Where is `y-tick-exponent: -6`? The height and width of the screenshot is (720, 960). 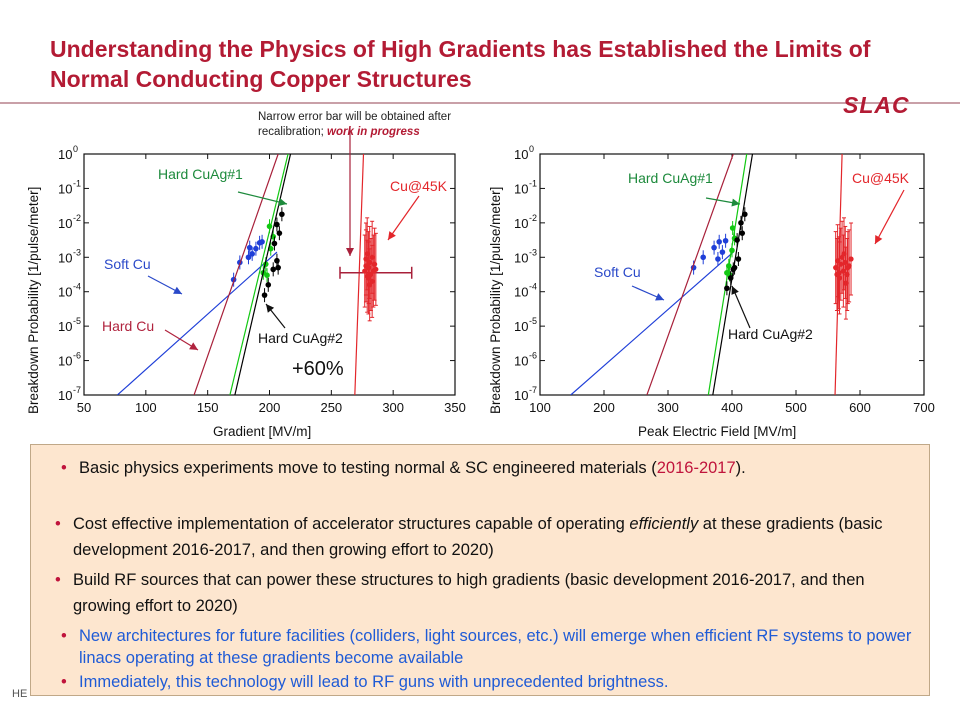 y-tick-exponent: -6 is located at coordinates (77, 356).